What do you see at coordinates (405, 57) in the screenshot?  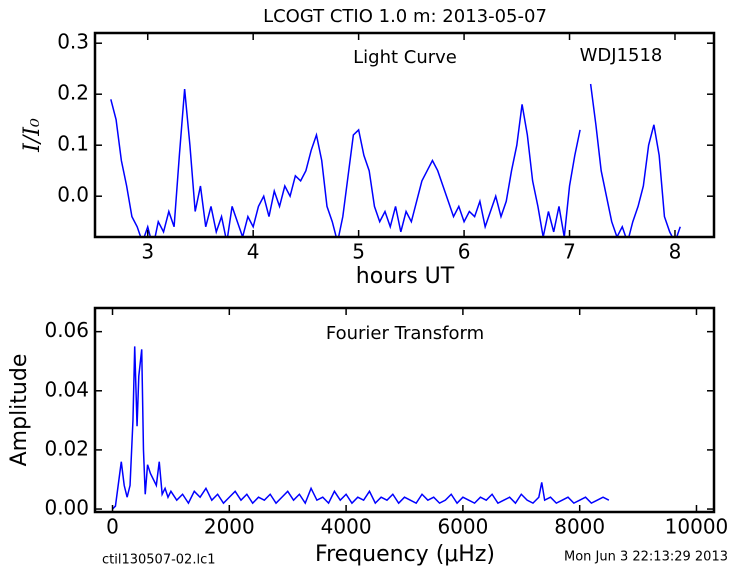 I see `annotation: Light Curve` at bounding box center [405, 57].